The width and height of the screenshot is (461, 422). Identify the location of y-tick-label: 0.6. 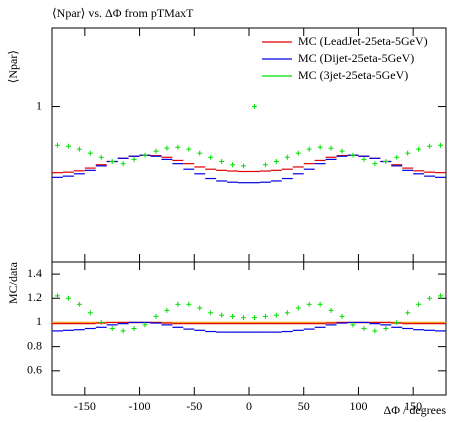
(34, 370).